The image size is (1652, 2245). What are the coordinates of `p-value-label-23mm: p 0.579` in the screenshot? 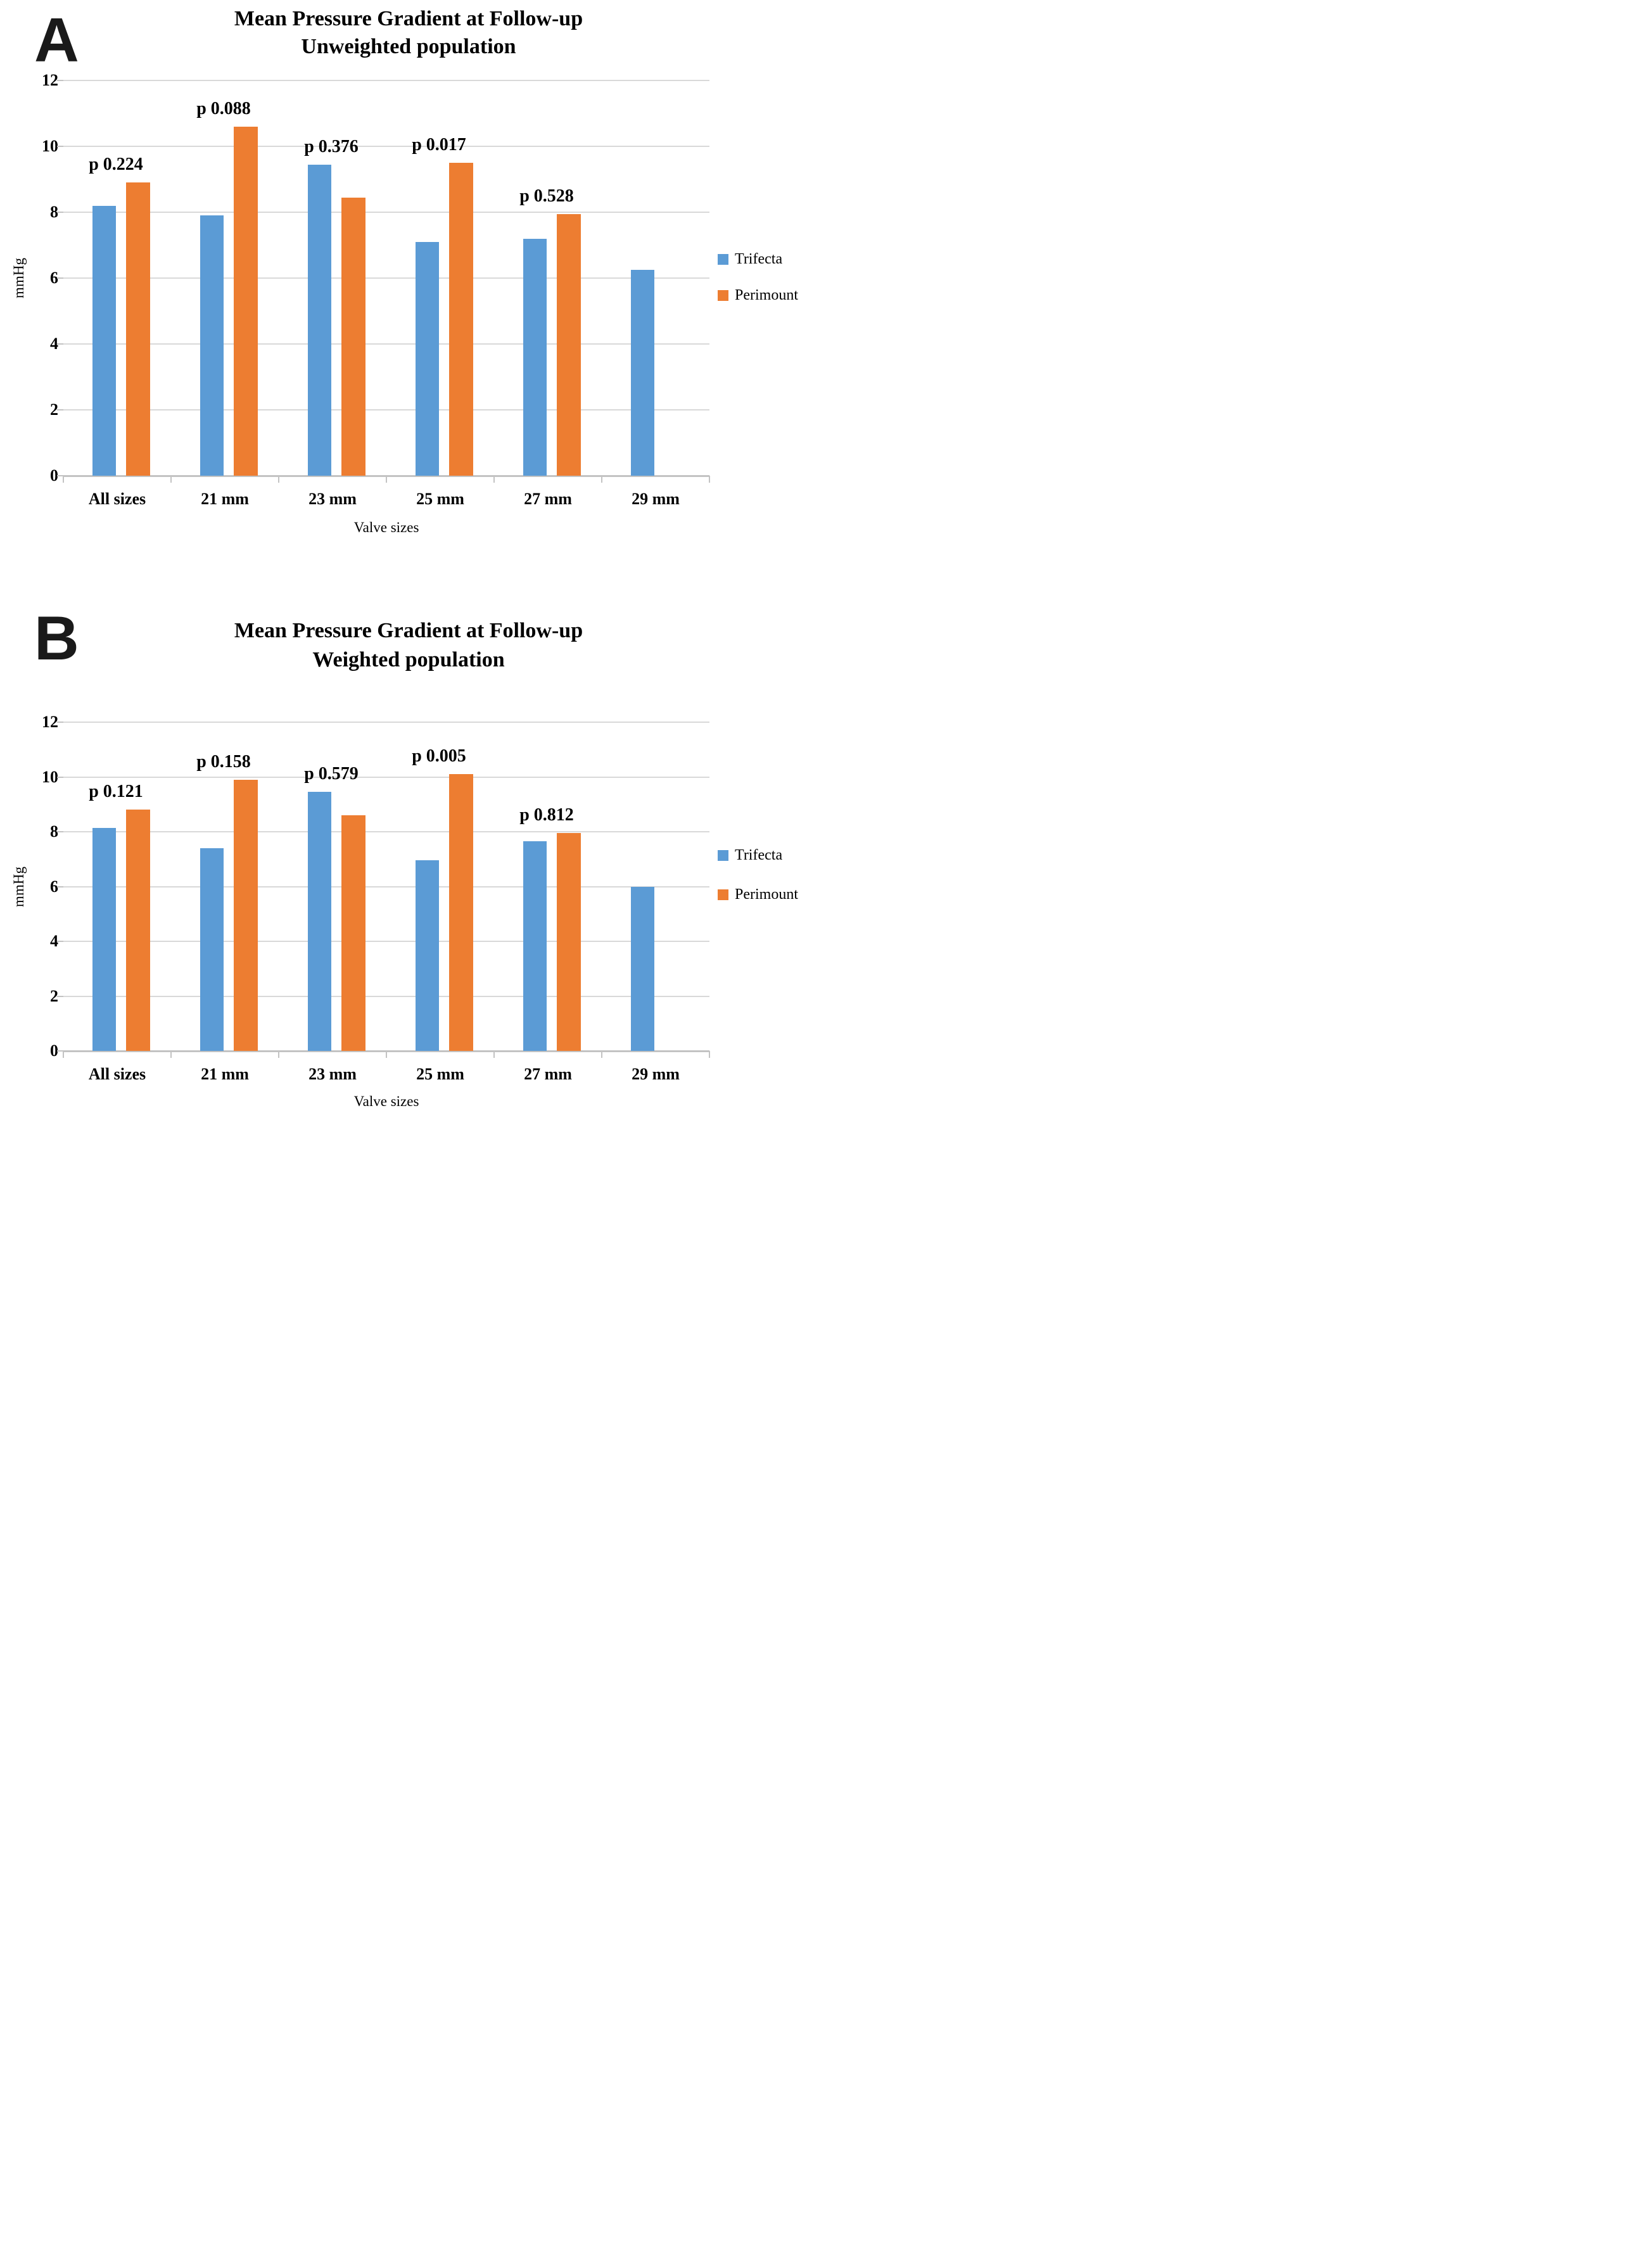 It's located at (332, 774).